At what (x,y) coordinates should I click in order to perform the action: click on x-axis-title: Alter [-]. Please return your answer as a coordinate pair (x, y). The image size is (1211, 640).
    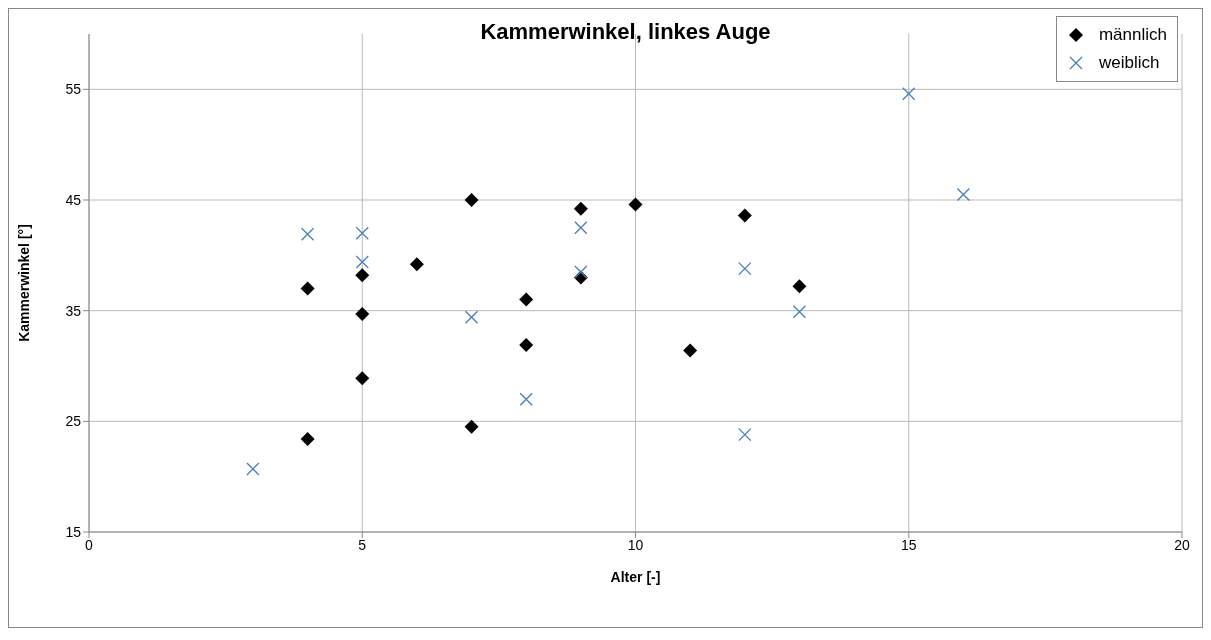
    Looking at the image, I should click on (635, 577).